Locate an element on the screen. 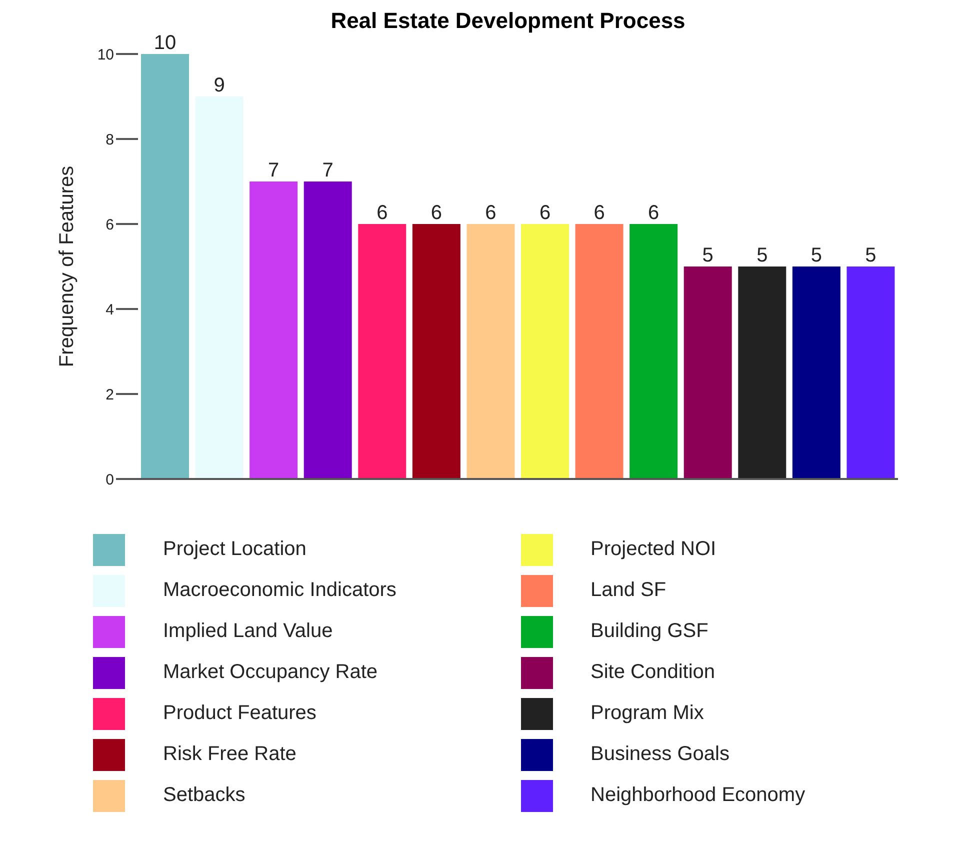 Image resolution: width=959 pixels, height=865 pixels. legend-label: Program Mix is located at coordinates (647, 713).